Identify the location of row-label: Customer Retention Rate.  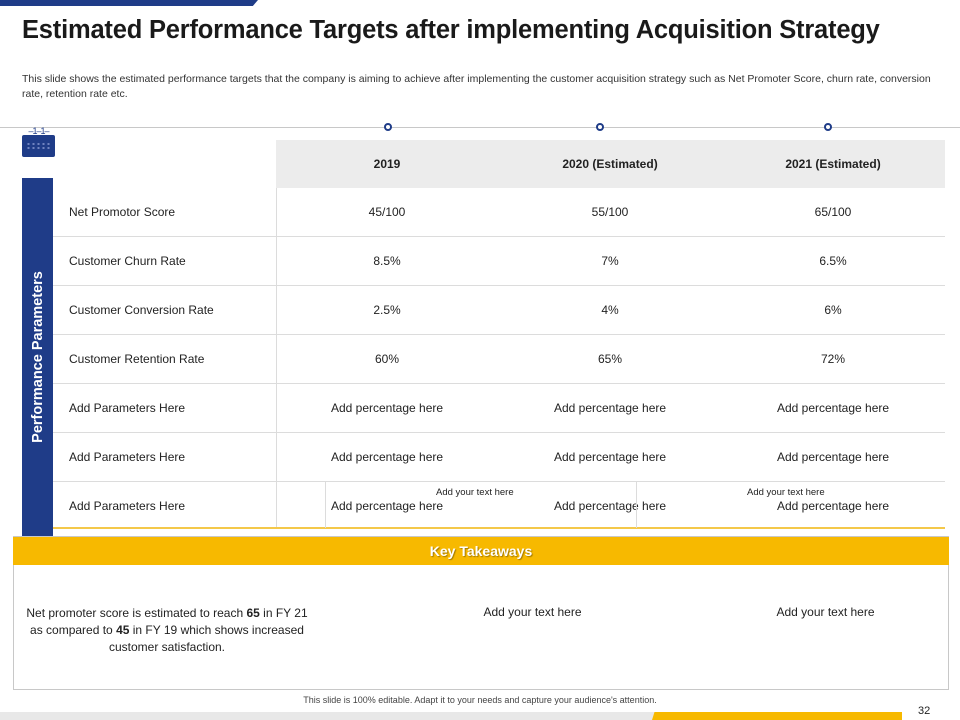
(137, 359).